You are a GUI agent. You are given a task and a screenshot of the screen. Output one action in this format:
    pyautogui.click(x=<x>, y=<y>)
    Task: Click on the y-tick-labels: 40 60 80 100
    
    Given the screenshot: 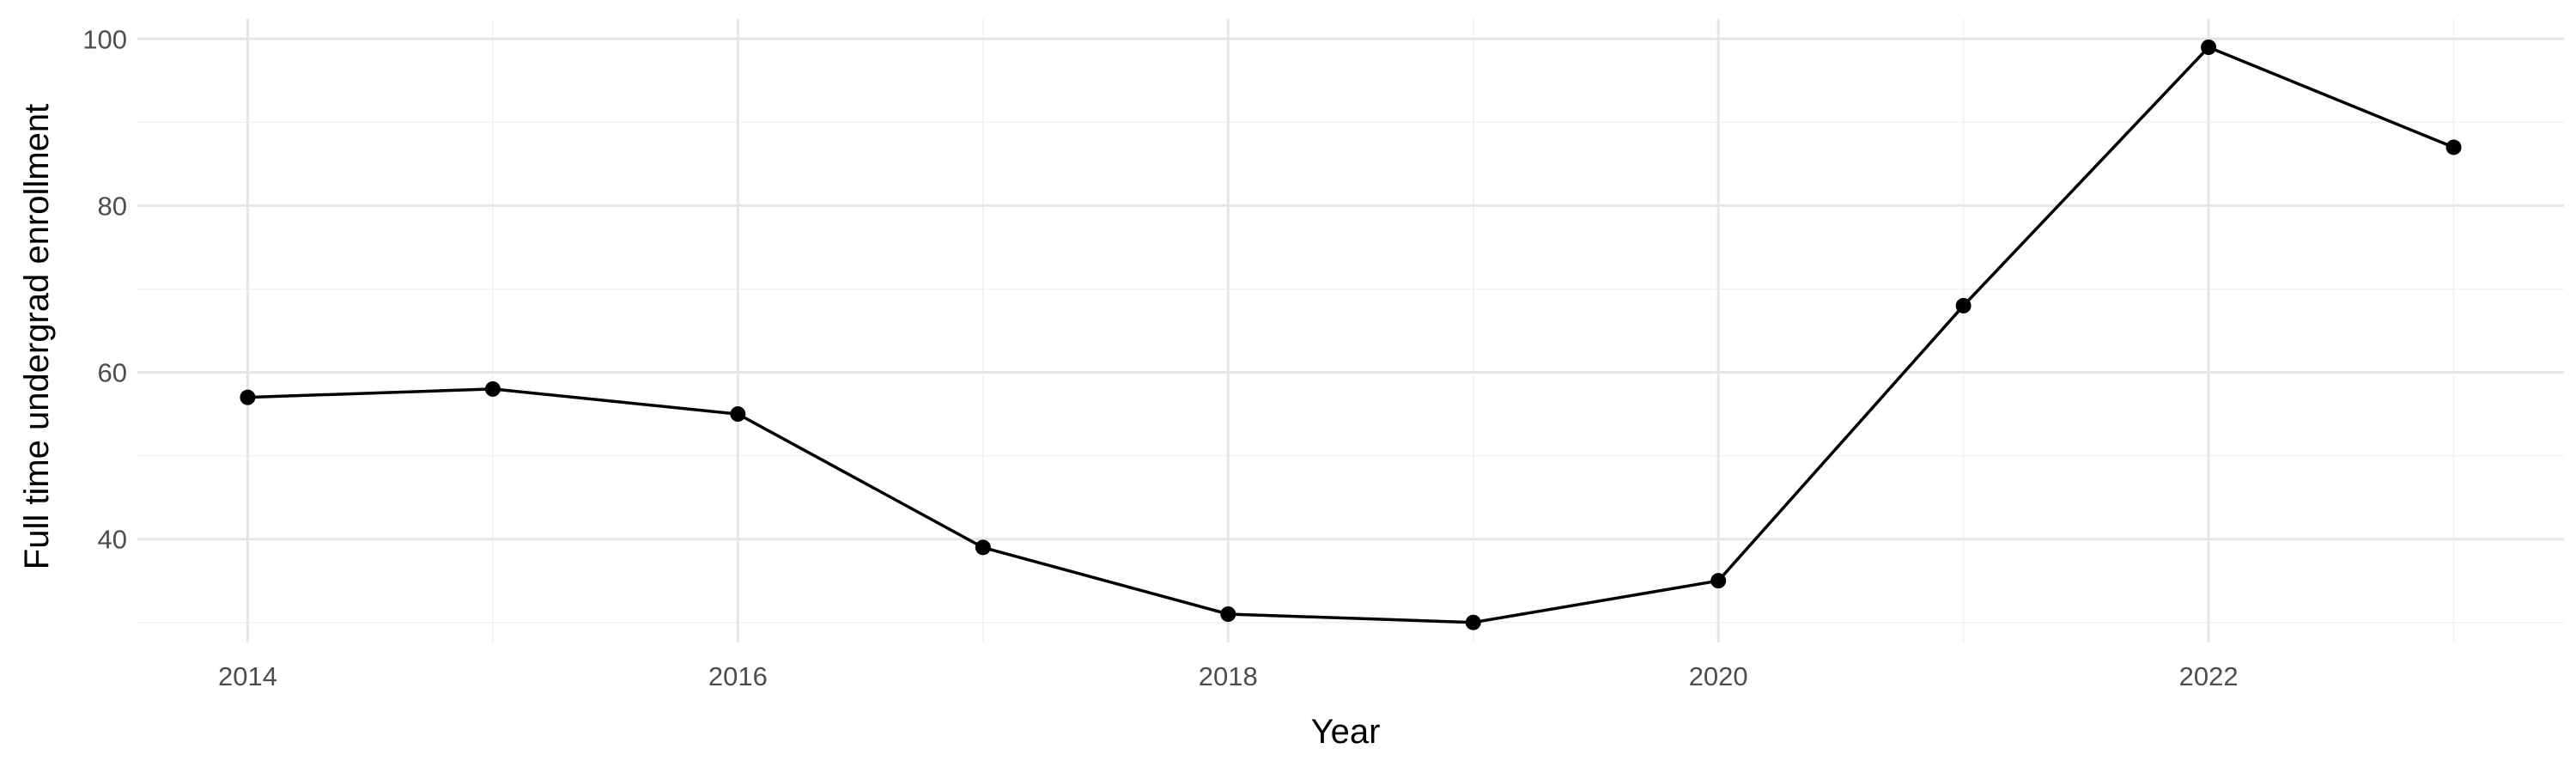 What is the action you would take?
    pyautogui.click(x=104, y=289)
    